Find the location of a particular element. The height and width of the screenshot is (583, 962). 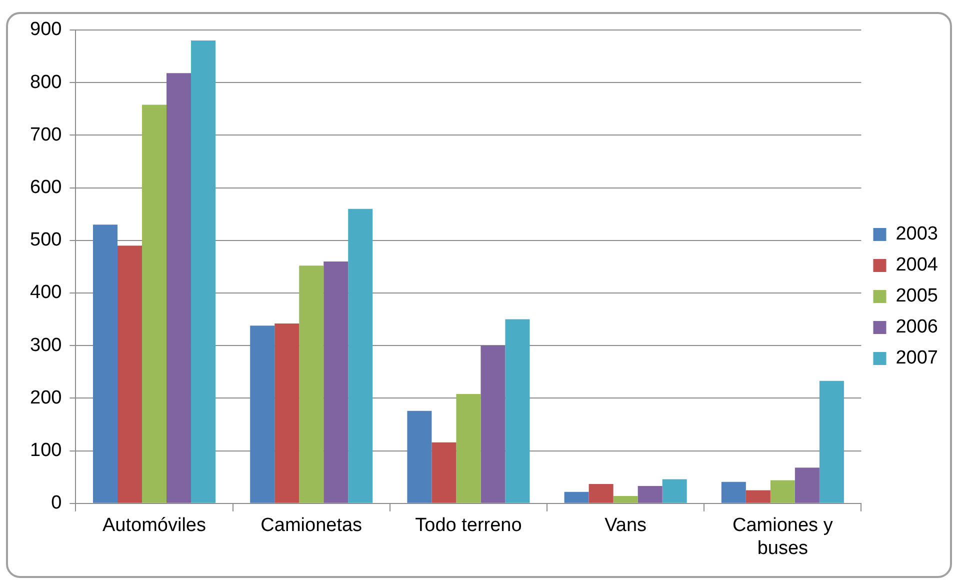

x-tick-label: Vans is located at coordinates (625, 525).